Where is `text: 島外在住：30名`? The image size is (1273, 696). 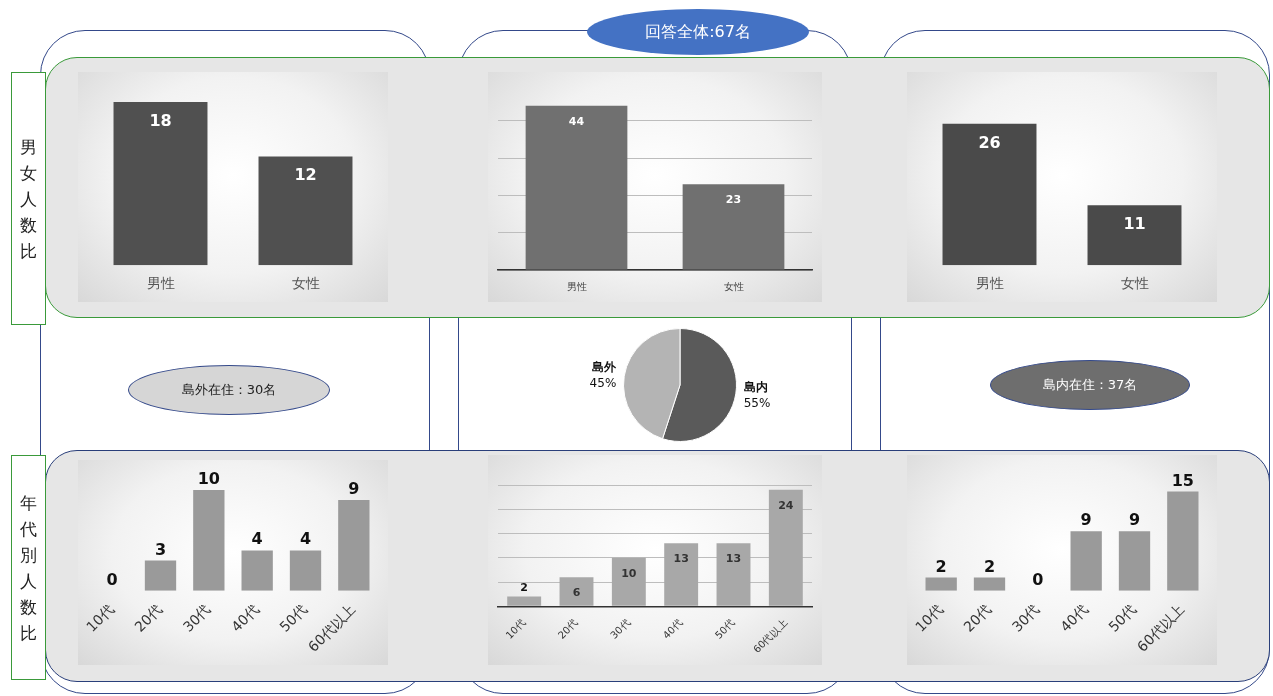
text: 島外在住：30名 is located at coordinates (229, 390).